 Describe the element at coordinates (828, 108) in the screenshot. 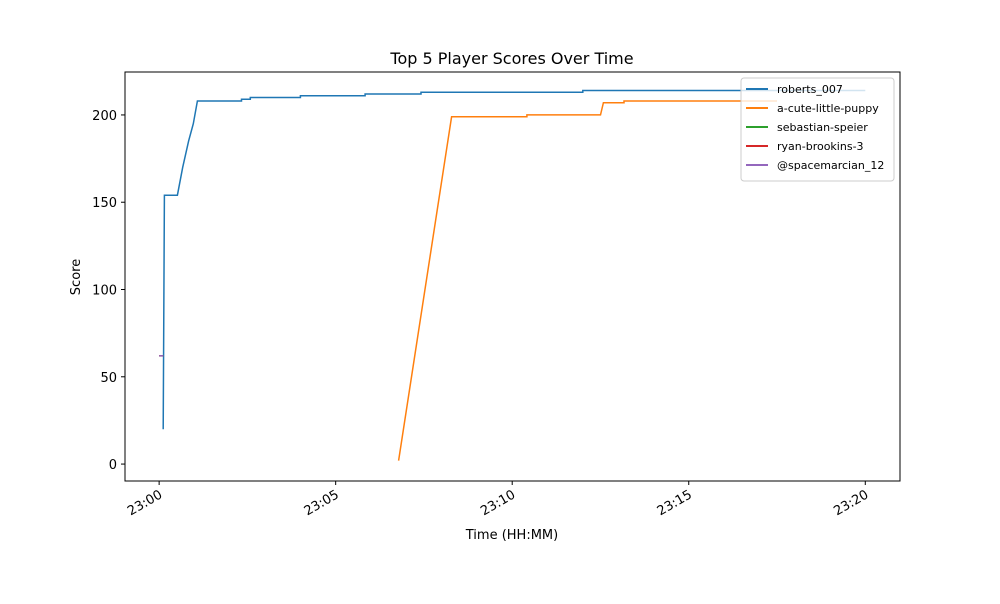

I see `legend-label: a-cute-little-puppy` at that location.